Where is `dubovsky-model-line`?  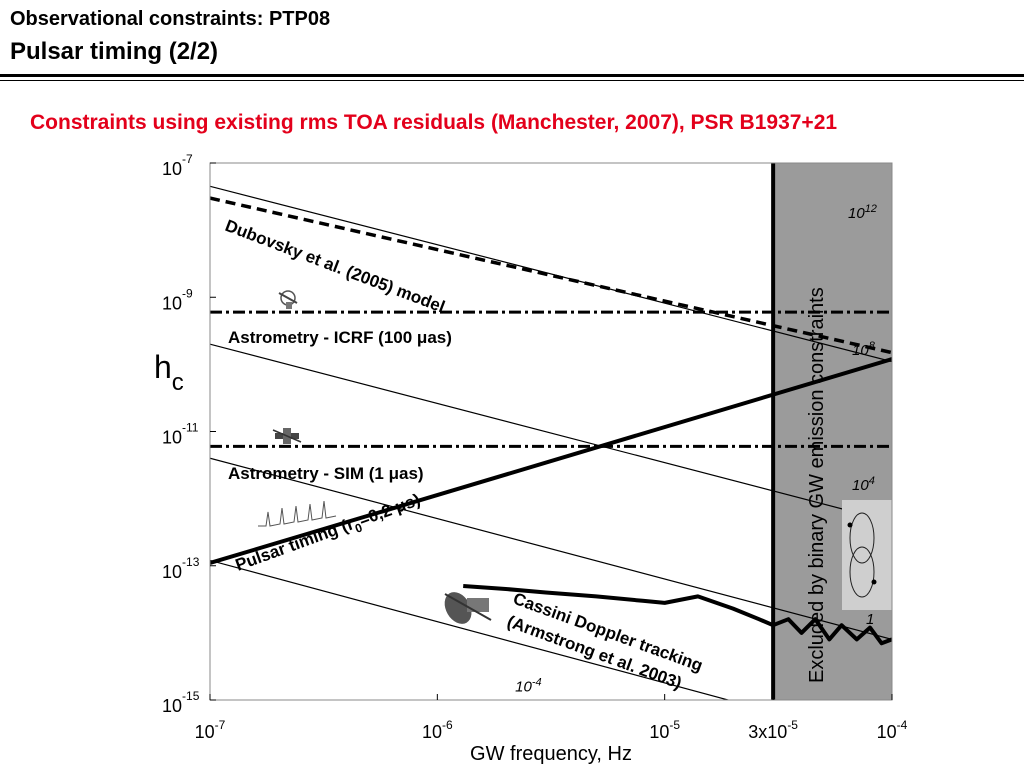
dubovsky-model-line is located at coordinates (551, 275).